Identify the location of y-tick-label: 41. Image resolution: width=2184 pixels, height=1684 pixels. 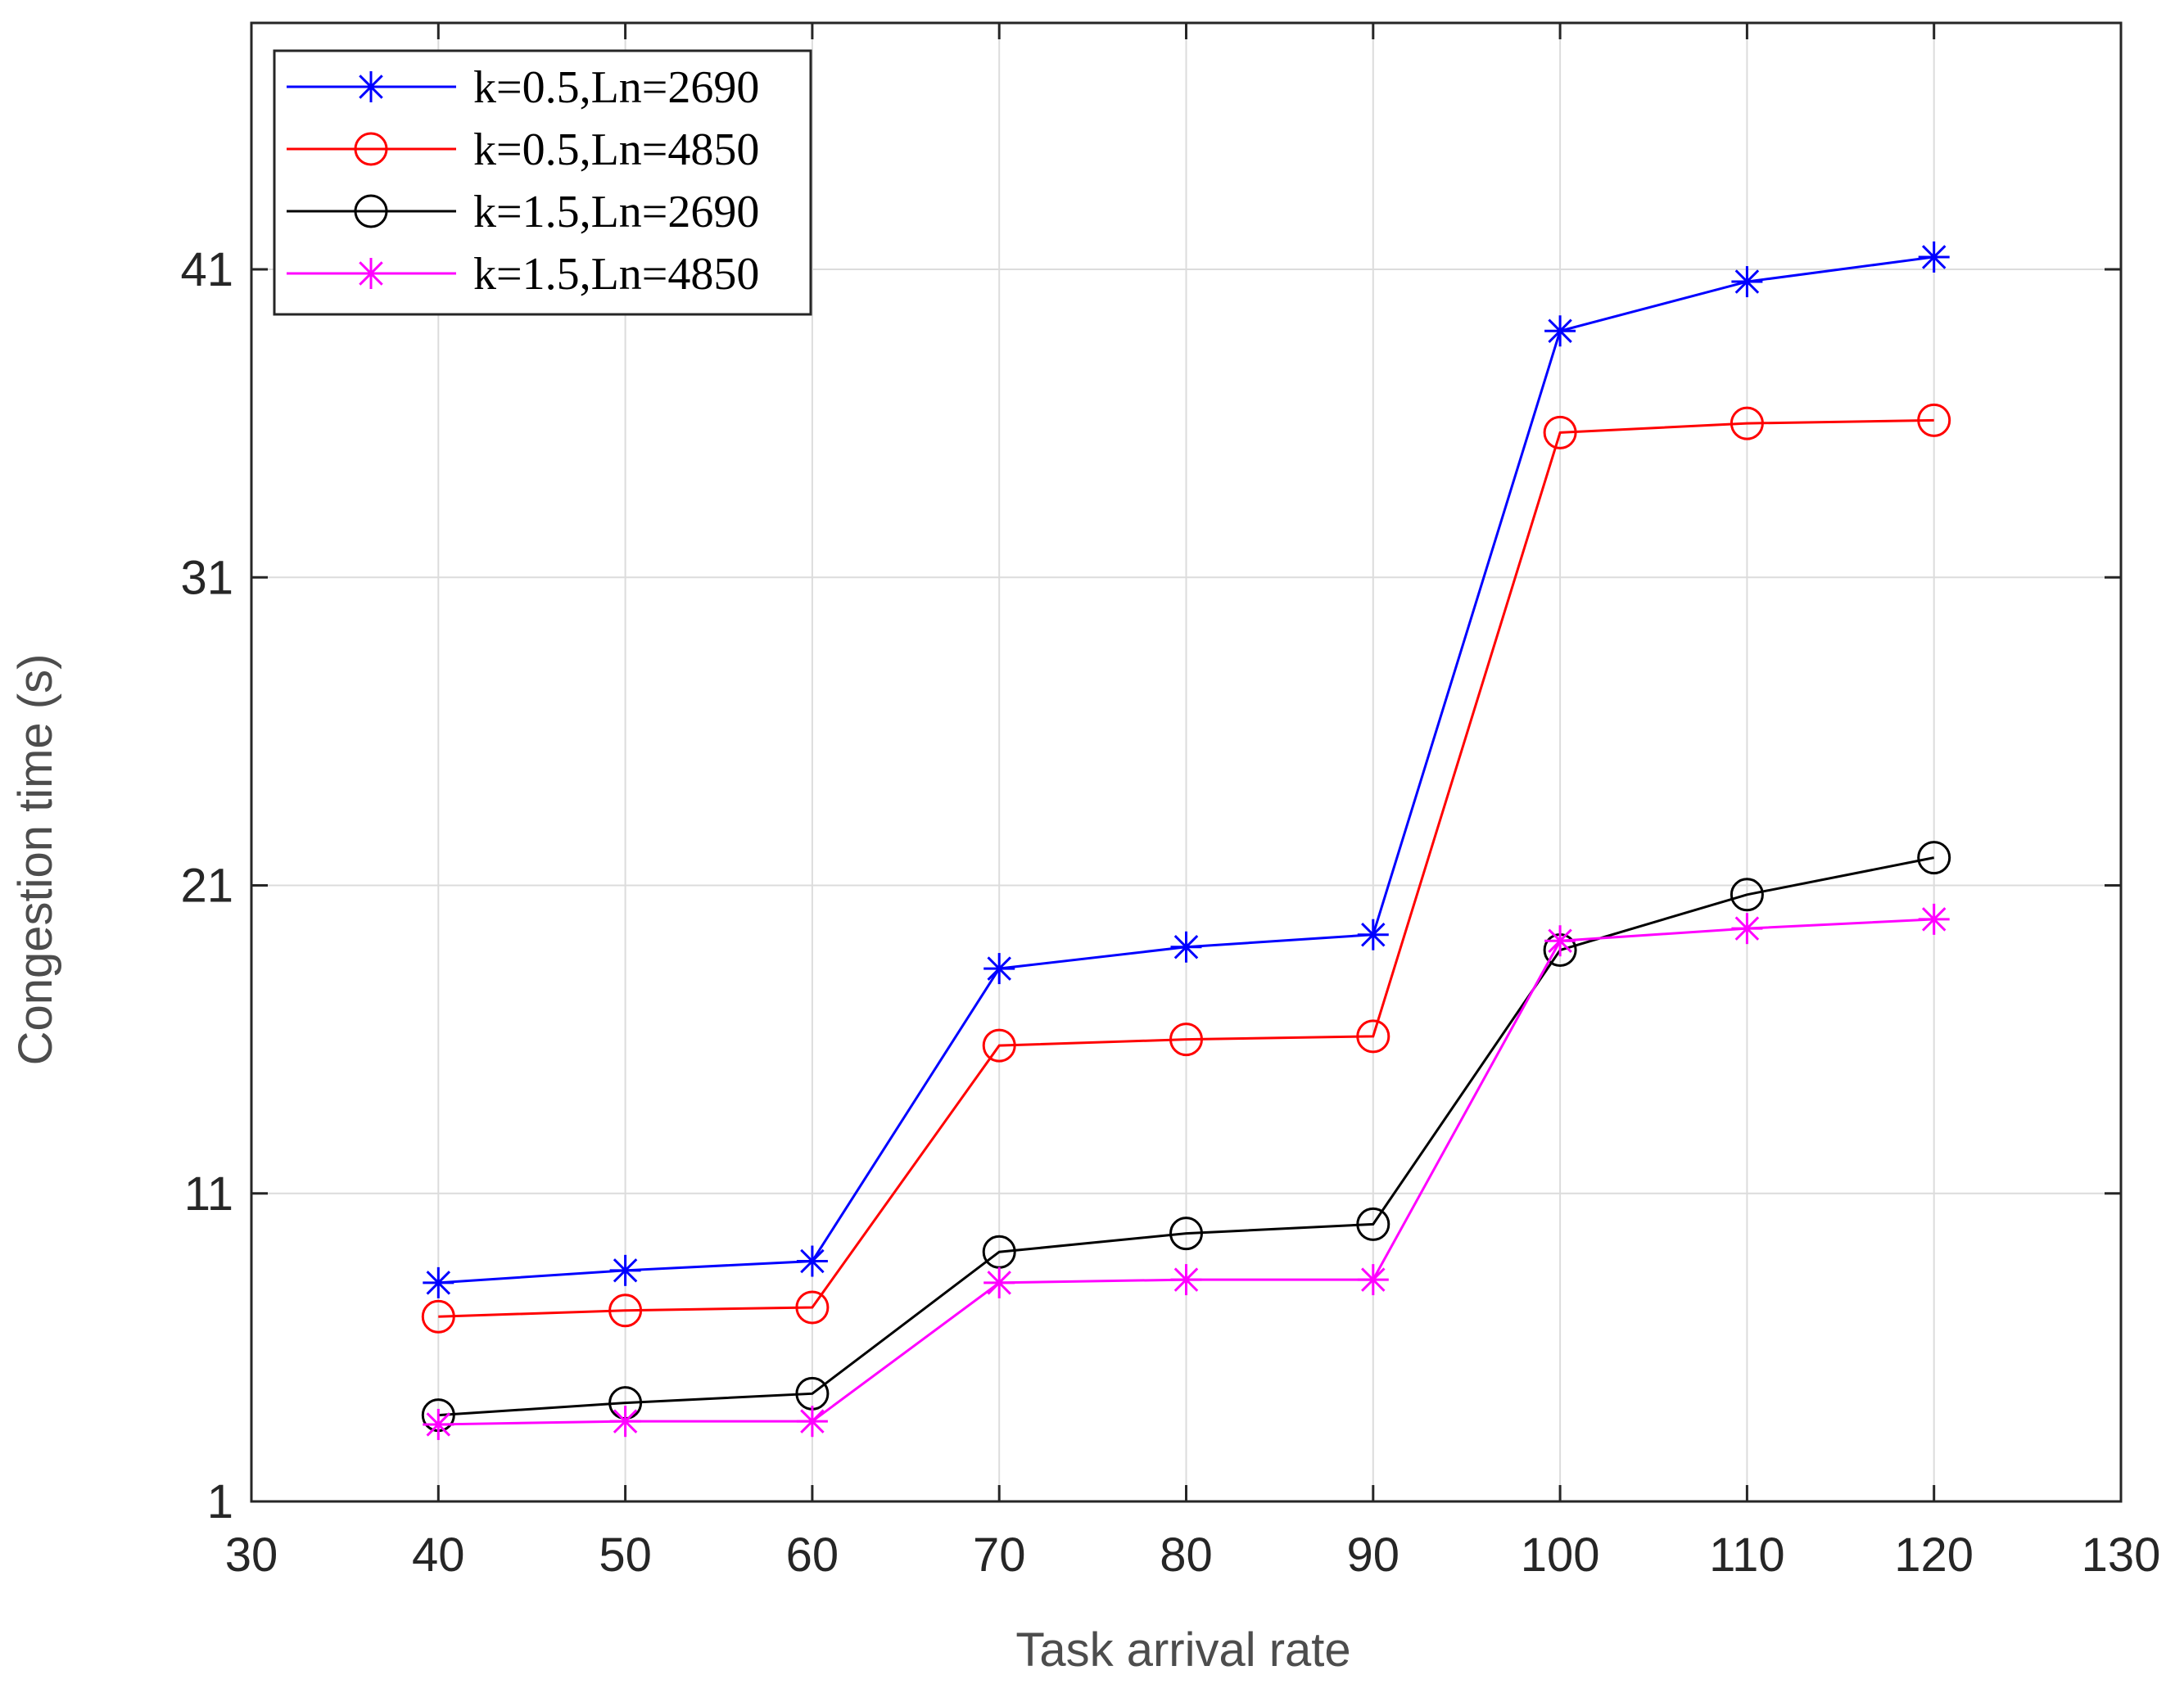
(207, 269).